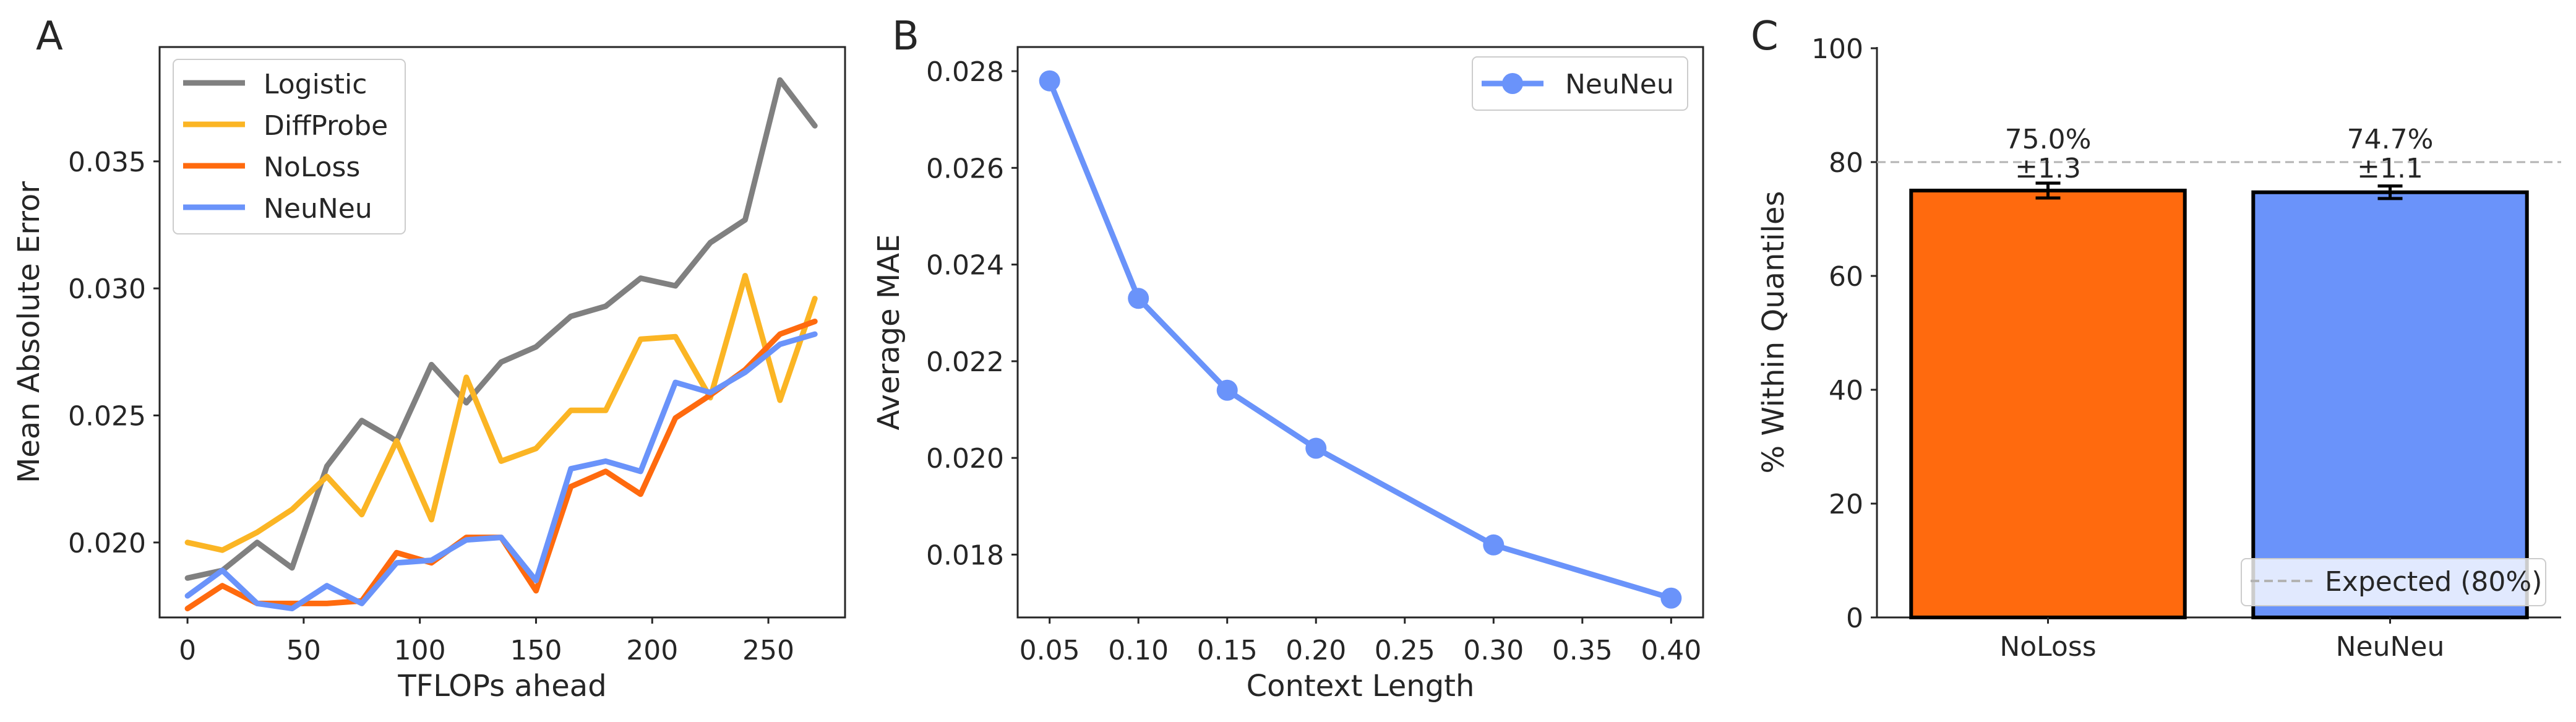  What do you see at coordinates (312, 167) in the screenshot?
I see `legend-label-noloss: NoLoss` at bounding box center [312, 167].